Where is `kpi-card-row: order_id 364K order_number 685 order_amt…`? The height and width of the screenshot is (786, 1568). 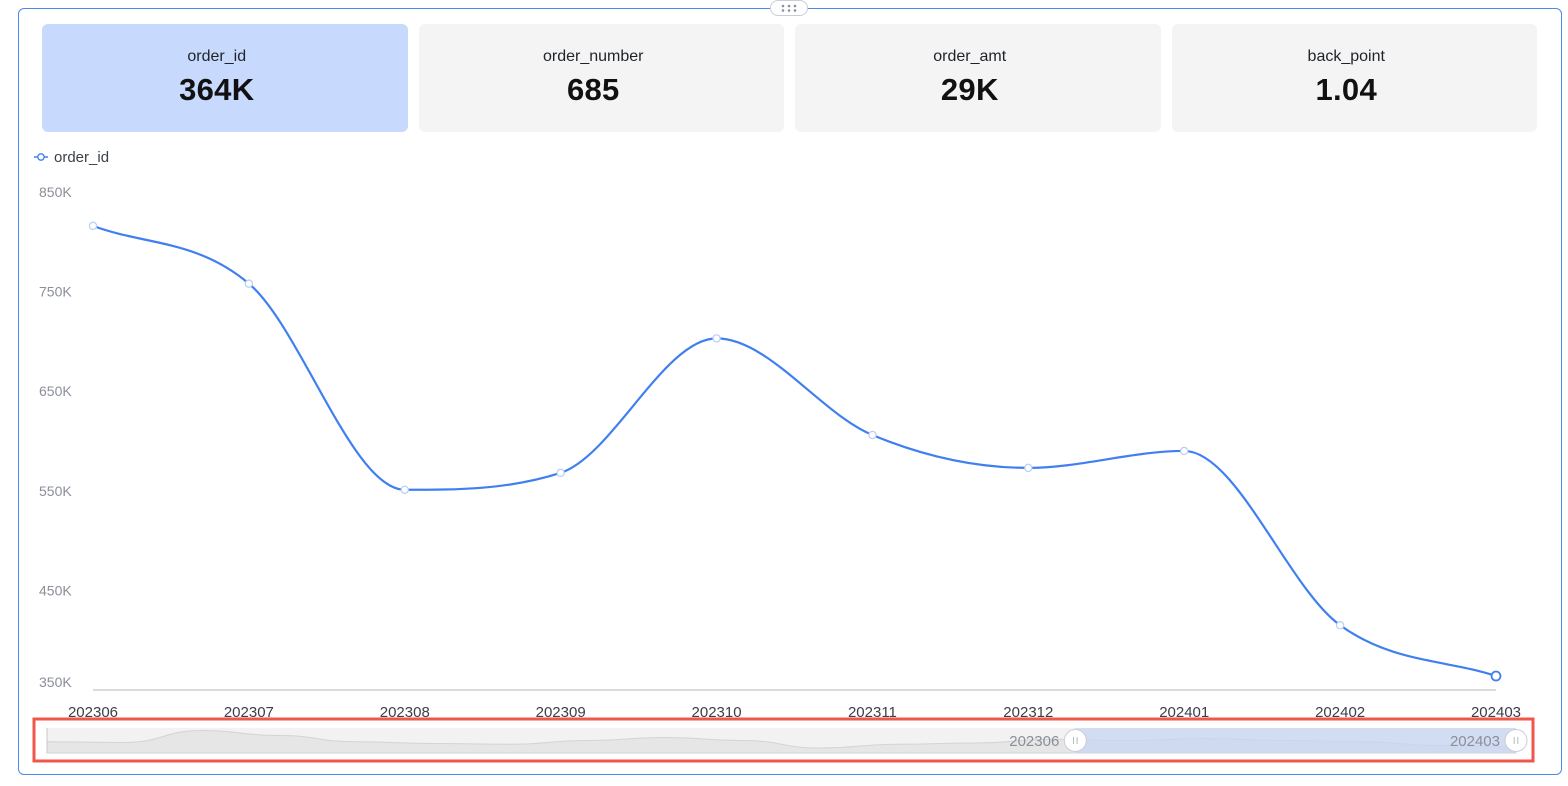
kpi-card-row: order_id 364K order_number 685 order_amt… is located at coordinates (789, 78).